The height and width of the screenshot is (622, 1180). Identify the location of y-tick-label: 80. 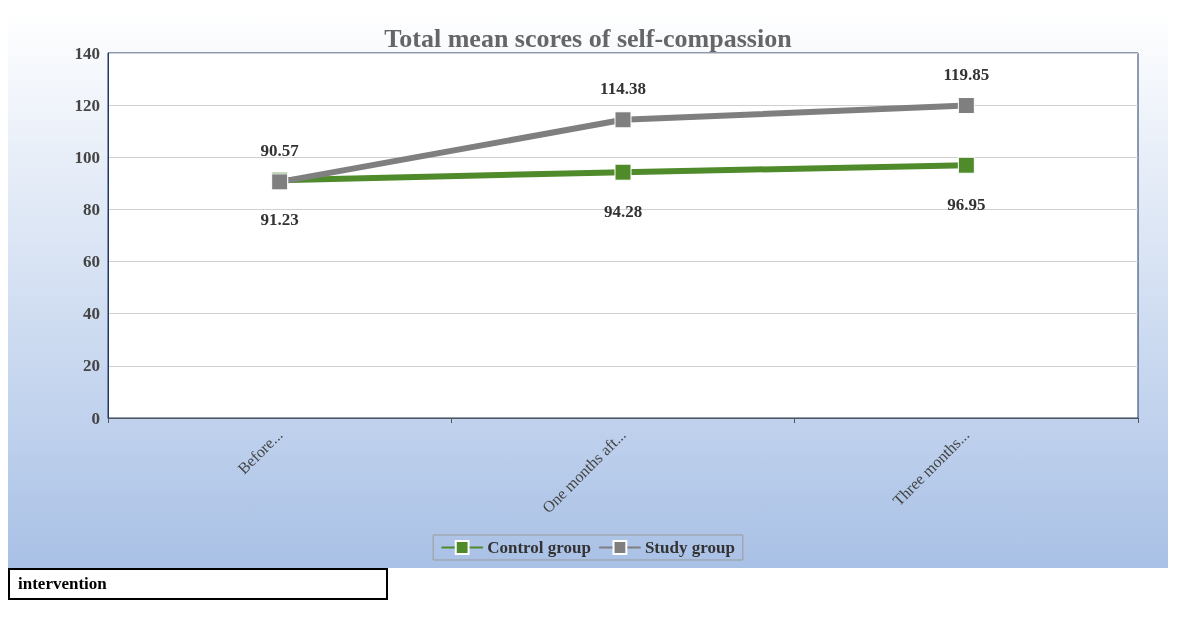
(91, 209).